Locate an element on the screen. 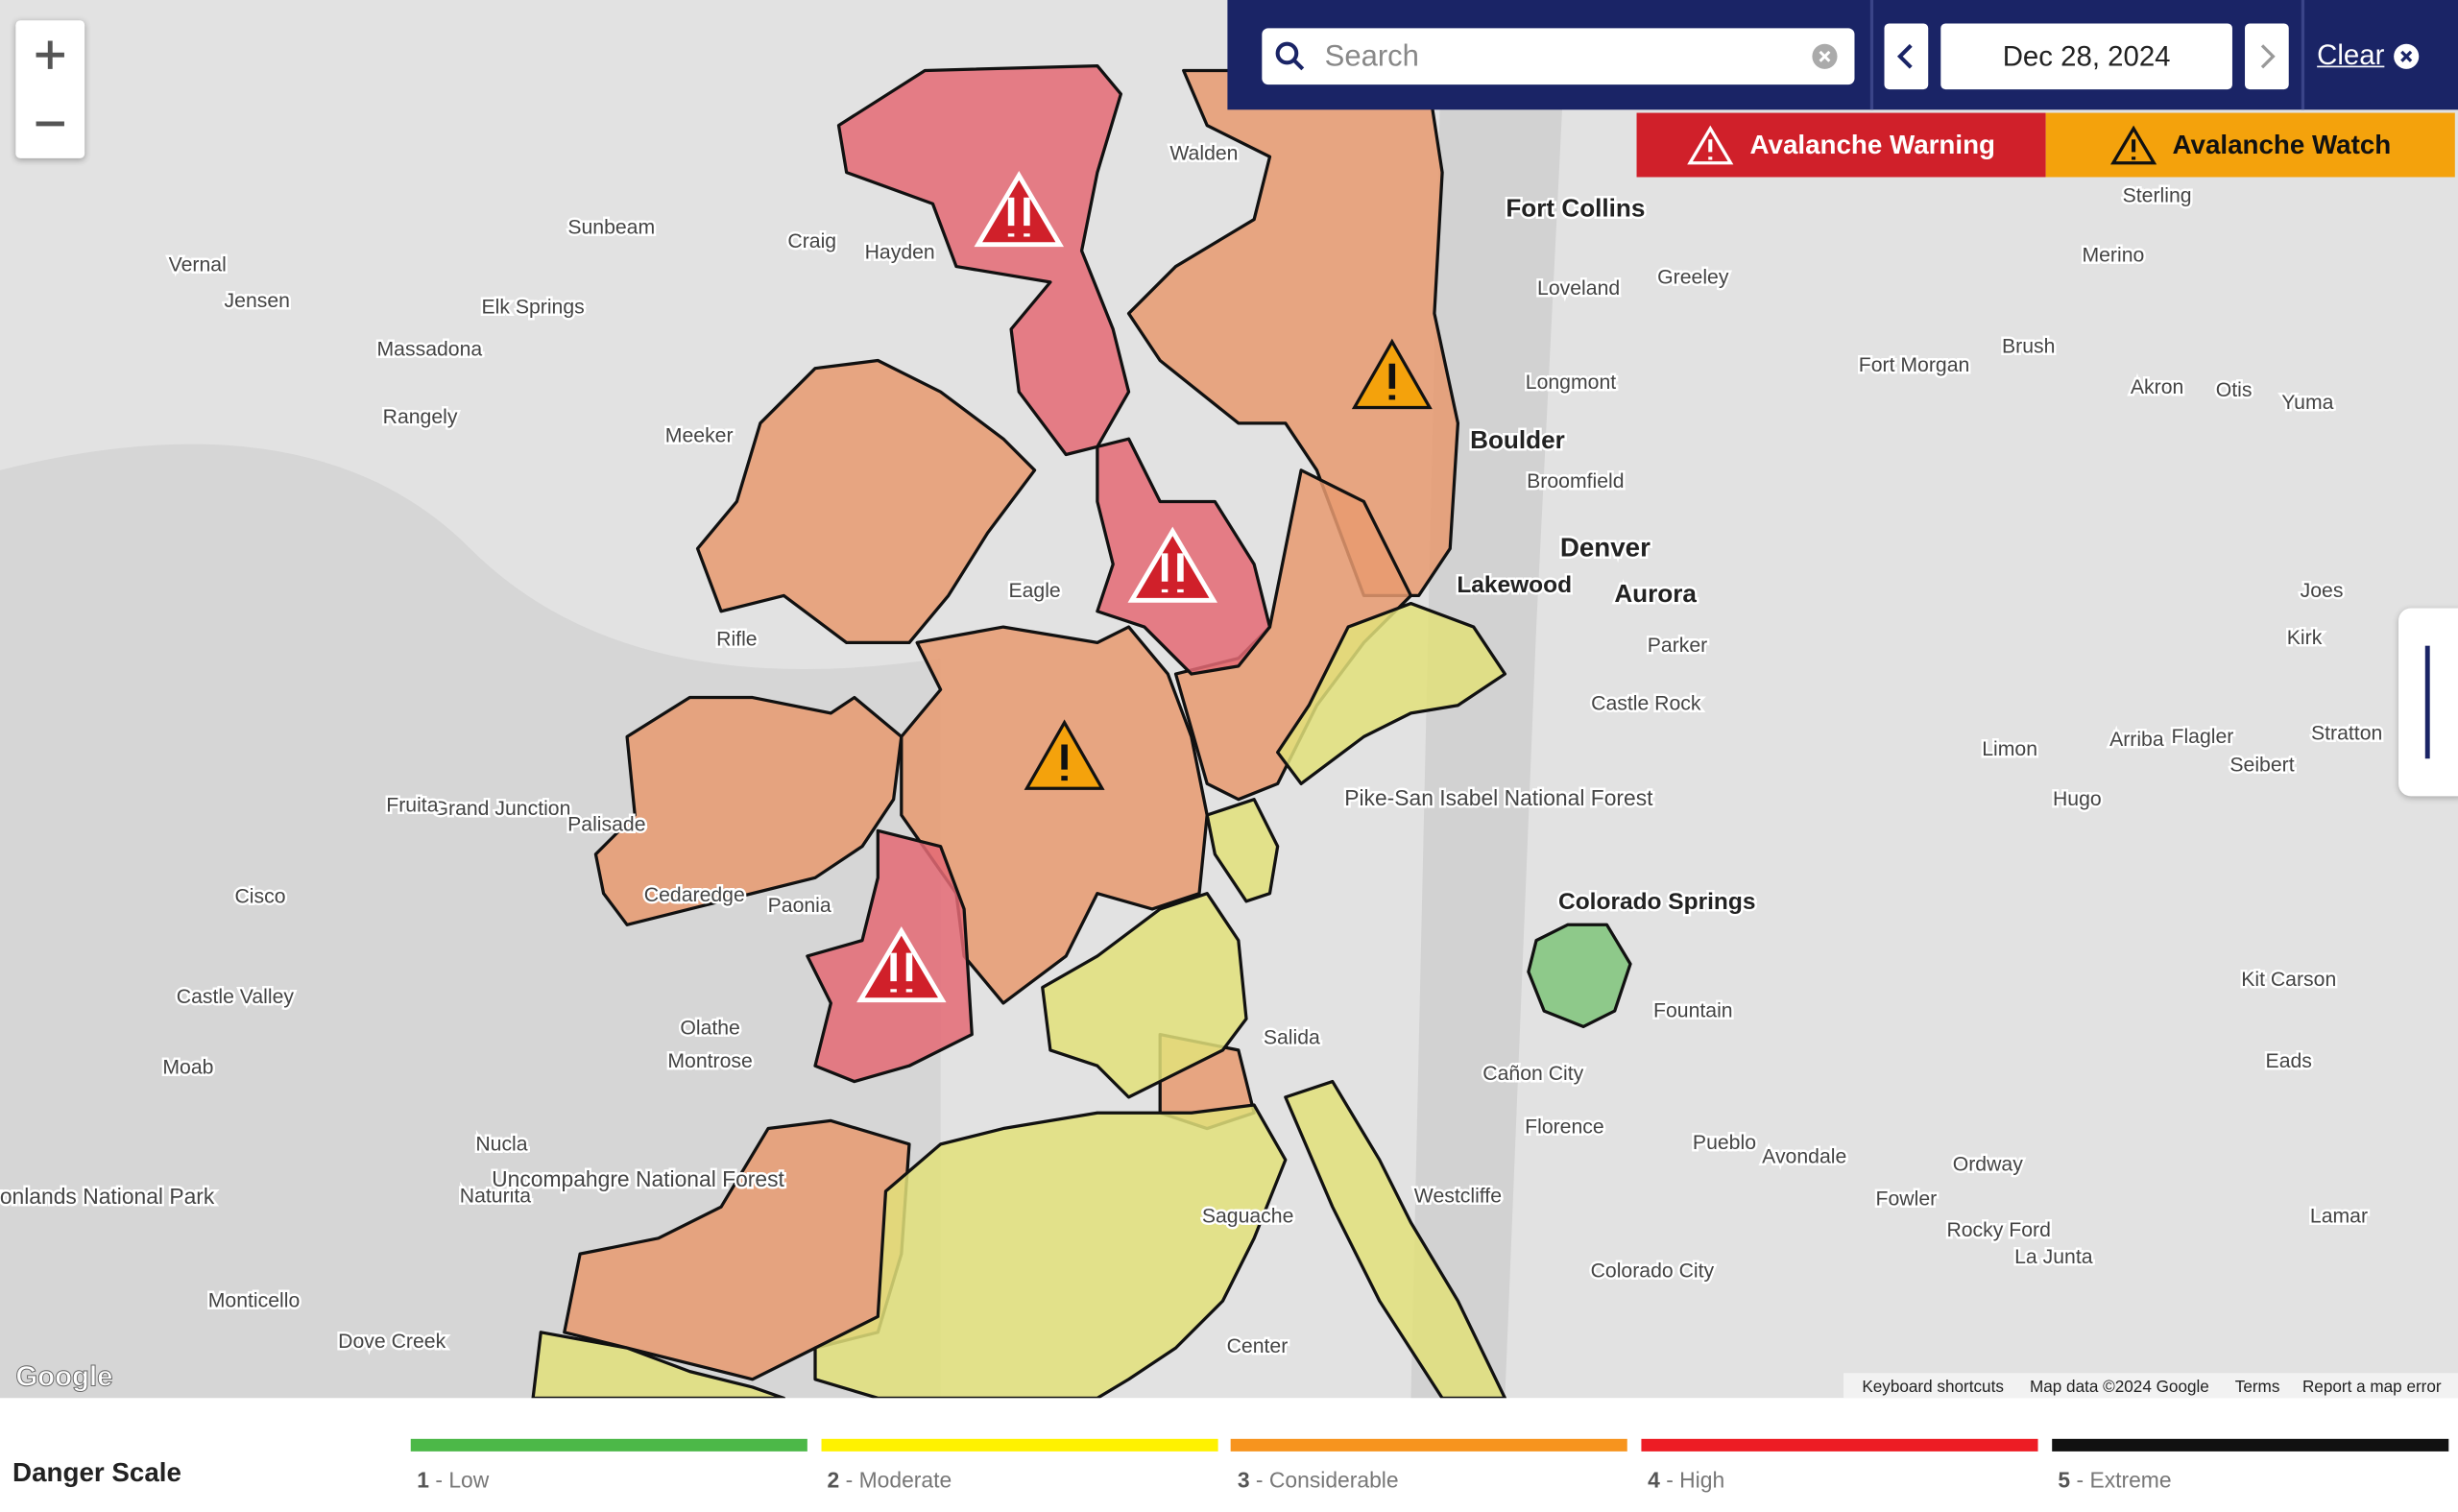 Image resolution: width=2458 pixels, height=1512 pixels. place-label: Nucla is located at coordinates (501, 1144).